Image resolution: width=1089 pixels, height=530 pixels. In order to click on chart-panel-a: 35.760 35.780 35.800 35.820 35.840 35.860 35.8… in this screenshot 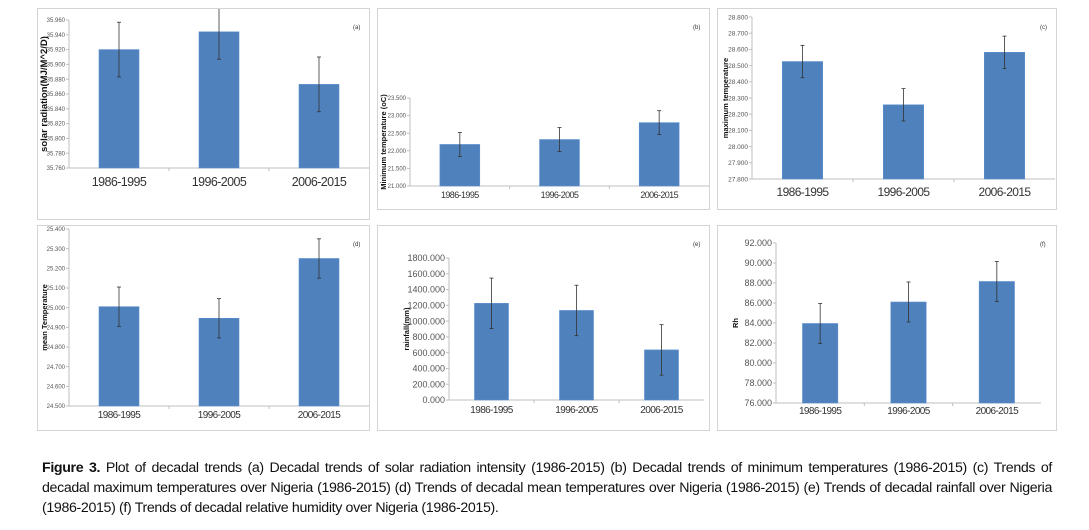, I will do `click(203, 114)`.